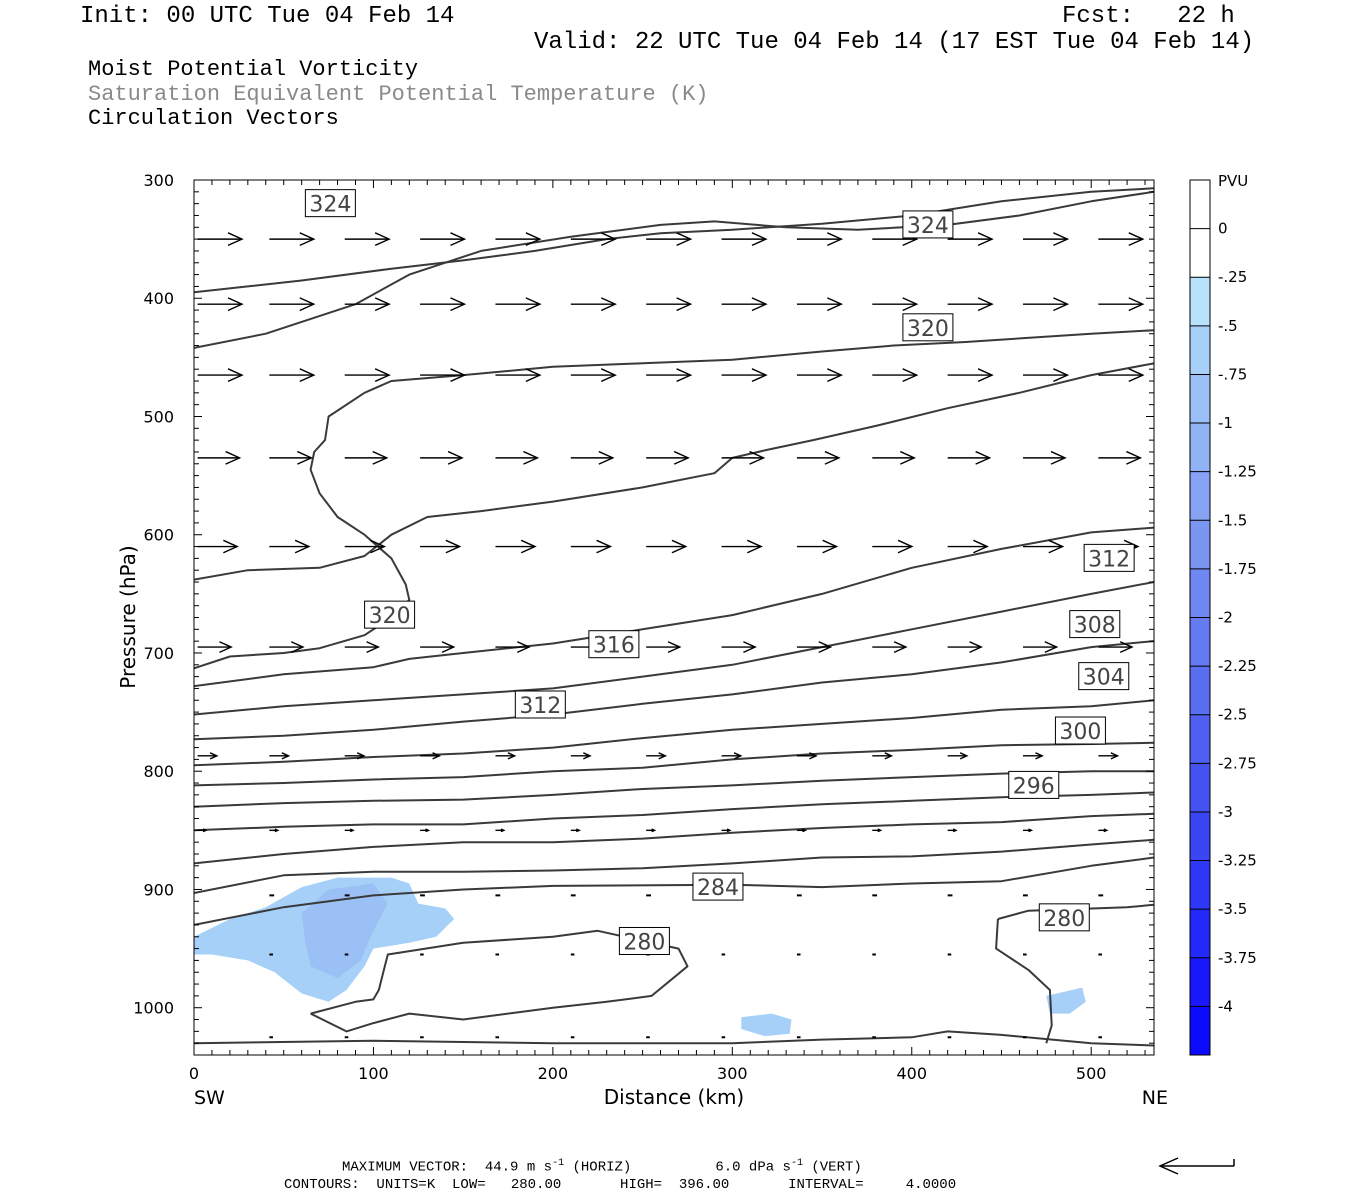 This screenshot has width=1350, height=1200. Describe the element at coordinates (128, 616) in the screenshot. I see `y-axis-label: Pressure (hPa)` at that location.